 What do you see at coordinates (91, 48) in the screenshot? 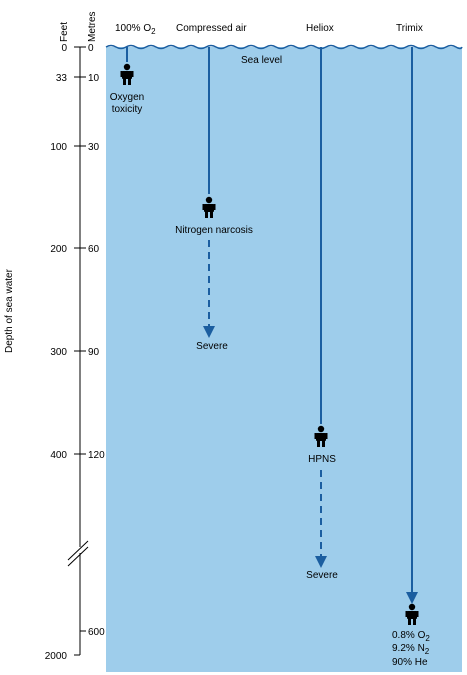
I see `metre-tick-label: 0` at bounding box center [91, 48].